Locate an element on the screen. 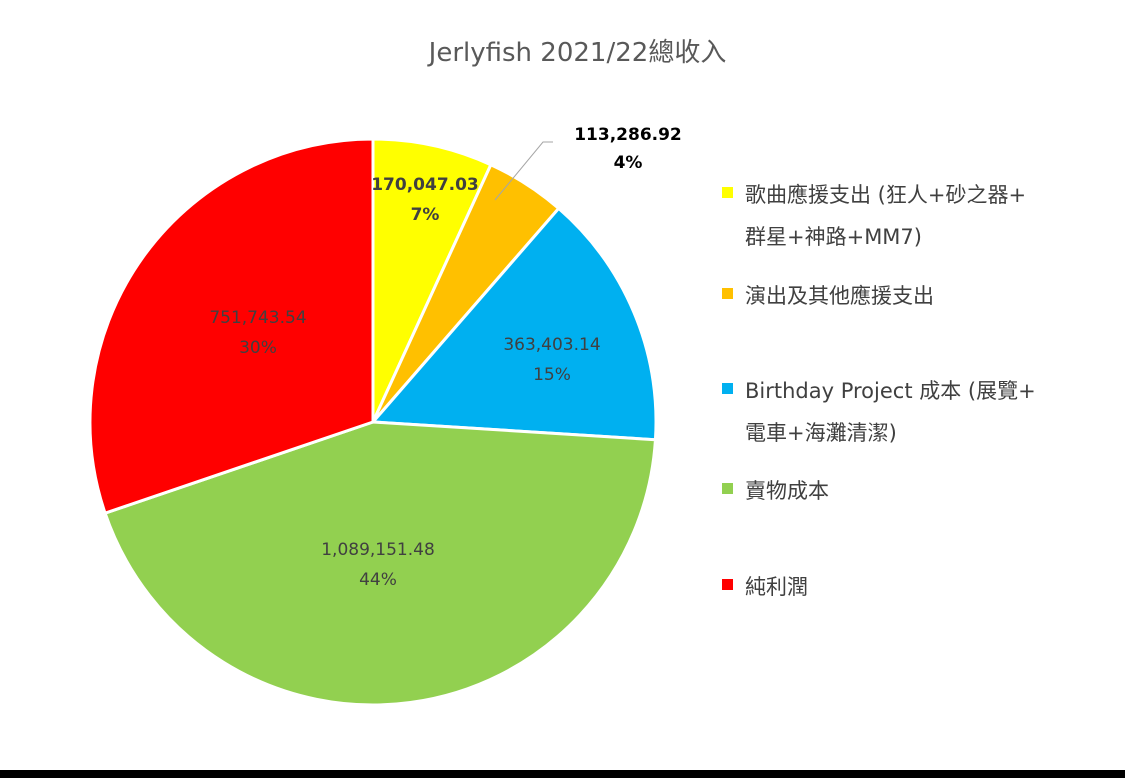 The image size is (1125, 778). leader-lines is located at coordinates (523, 171).